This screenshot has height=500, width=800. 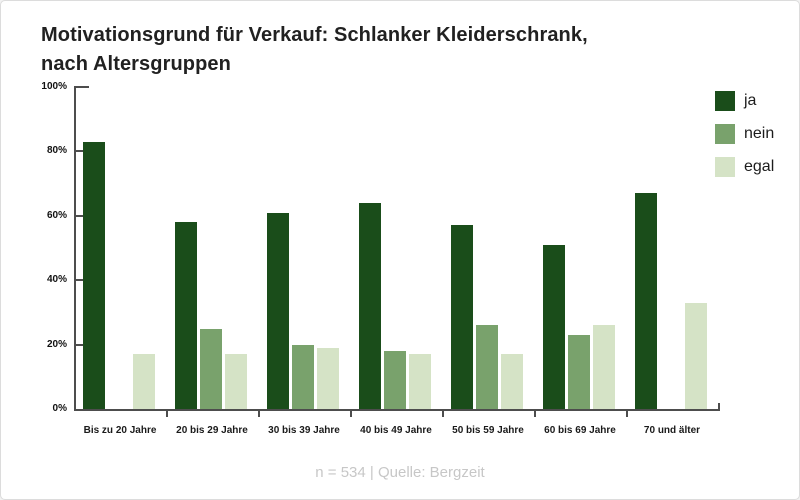 What do you see at coordinates (397, 410) in the screenshot?
I see `x-axis-line` at bounding box center [397, 410].